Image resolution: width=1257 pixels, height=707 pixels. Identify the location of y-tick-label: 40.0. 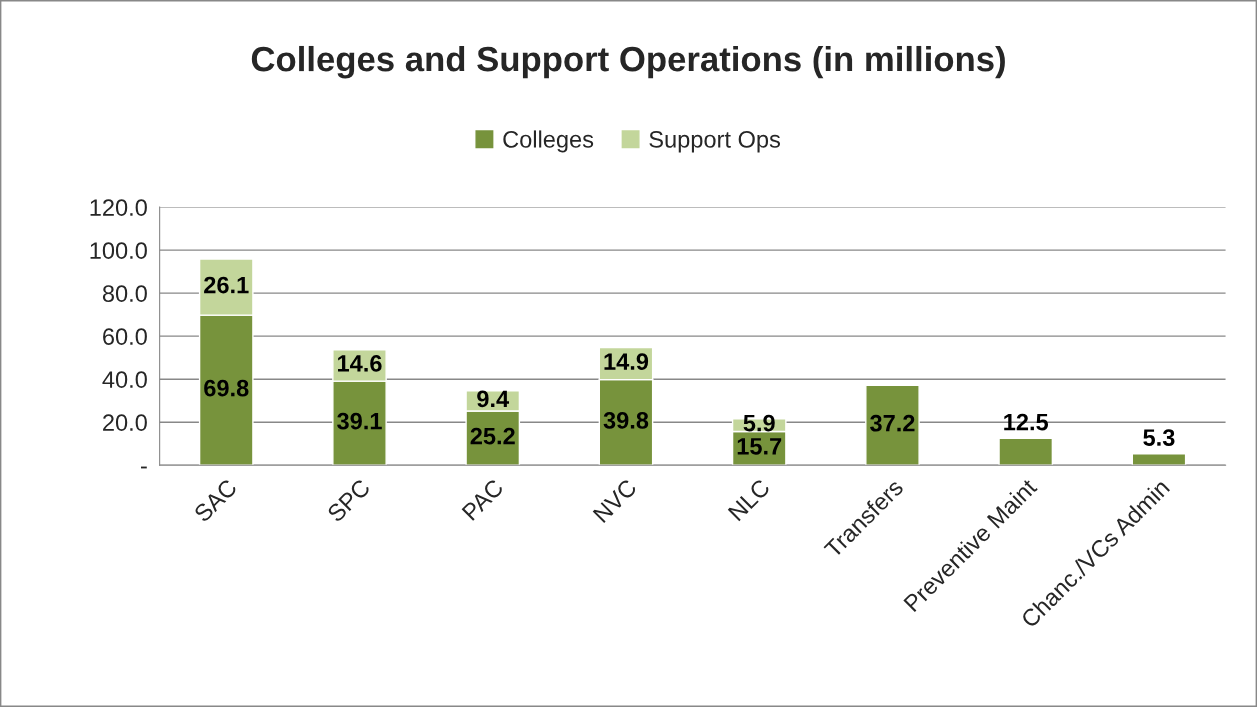
(124, 379).